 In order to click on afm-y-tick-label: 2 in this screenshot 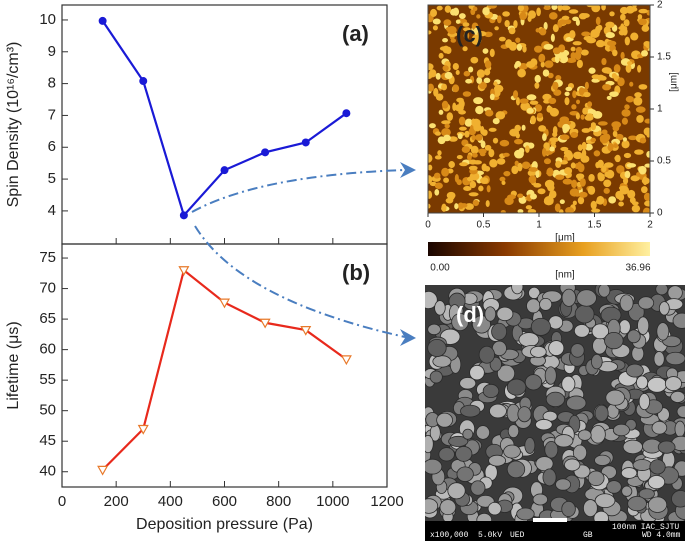, I will do `click(660, 5)`.